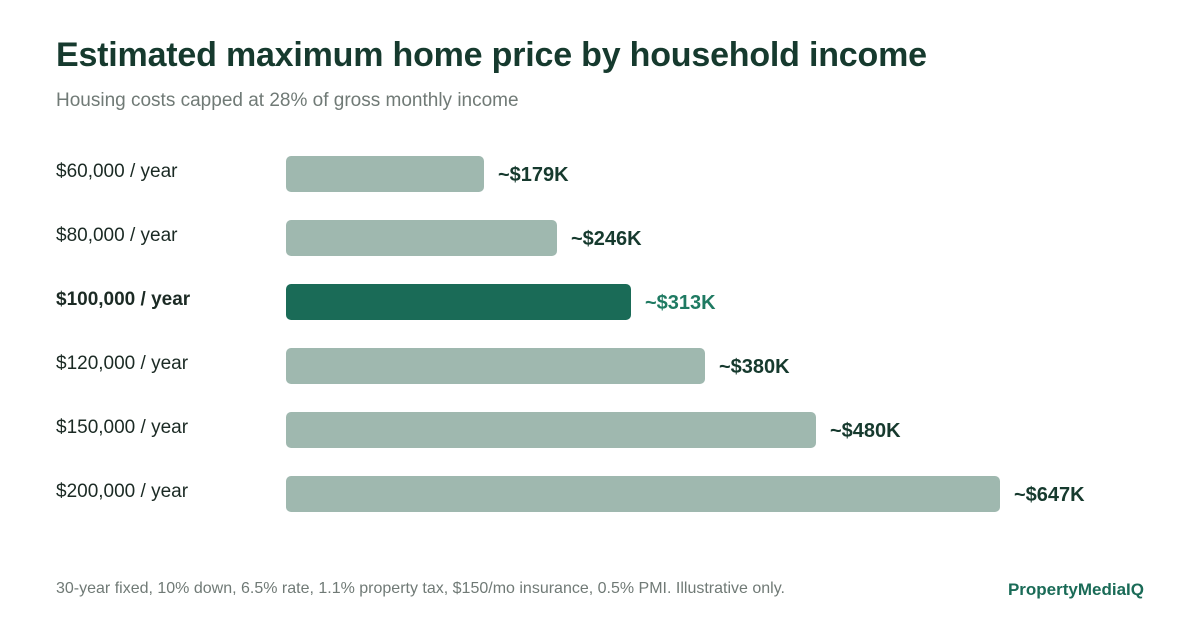  Describe the element at coordinates (122, 491) in the screenshot. I see `category-label: $200,000 / year` at that location.